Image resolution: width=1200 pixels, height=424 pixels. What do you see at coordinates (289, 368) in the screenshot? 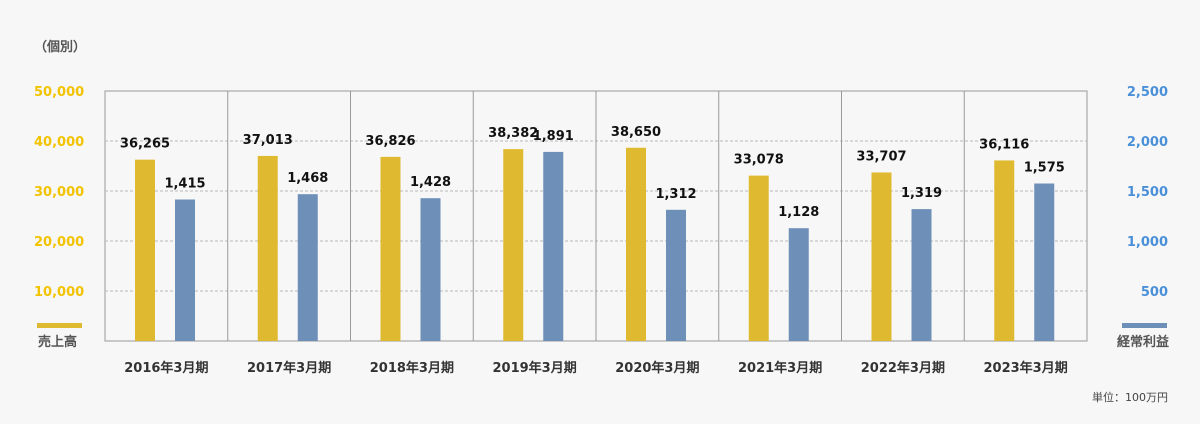
I see `category-label: 2017年3月期` at bounding box center [289, 368].